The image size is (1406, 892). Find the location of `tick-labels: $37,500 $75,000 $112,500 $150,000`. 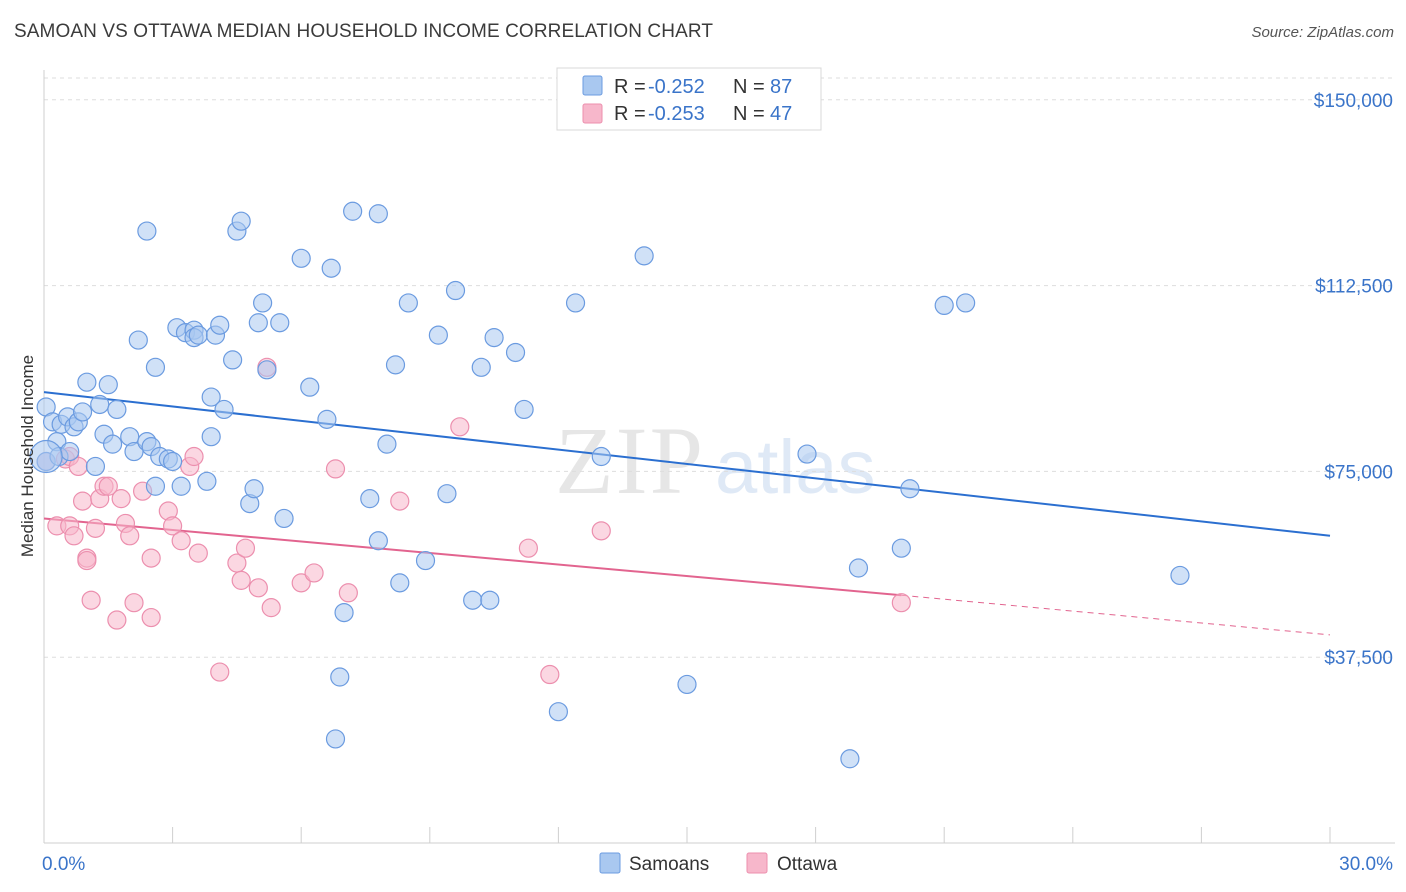

tick-labels: $37,500 $75,000 $112,500 $150,000 is located at coordinates (1353, 380).